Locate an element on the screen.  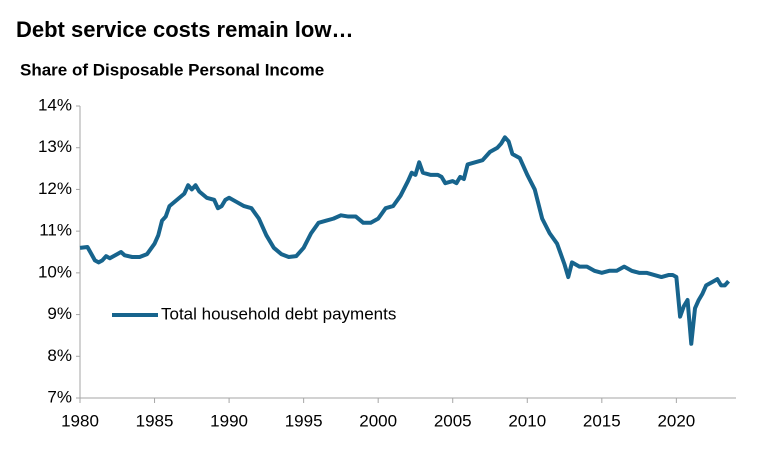
y-tick-label: 10% is located at coordinates (55, 271).